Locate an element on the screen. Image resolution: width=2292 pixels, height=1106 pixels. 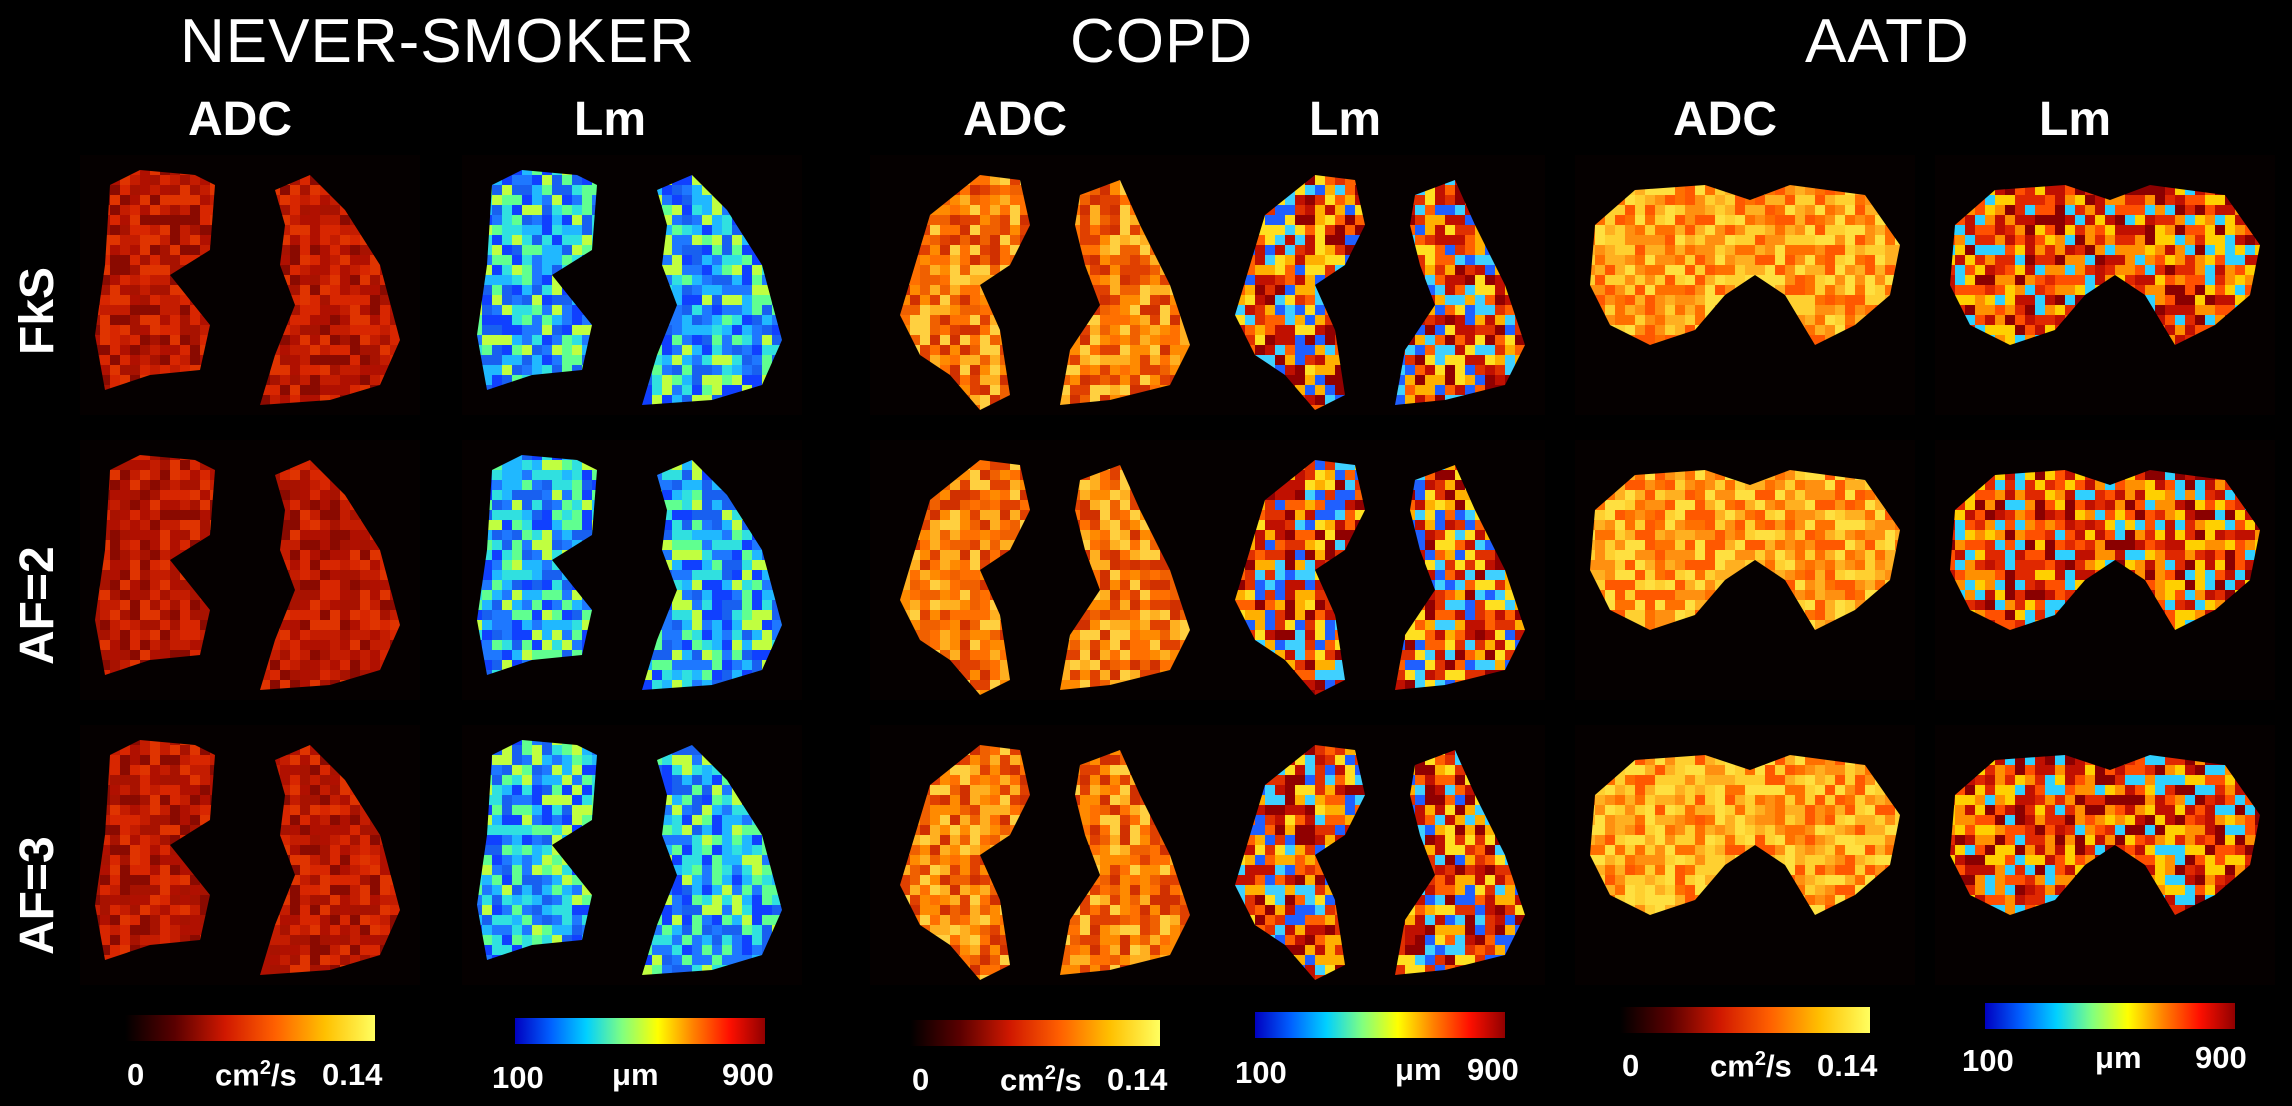
colorbar-never-lm is located at coordinates (640, 1031).